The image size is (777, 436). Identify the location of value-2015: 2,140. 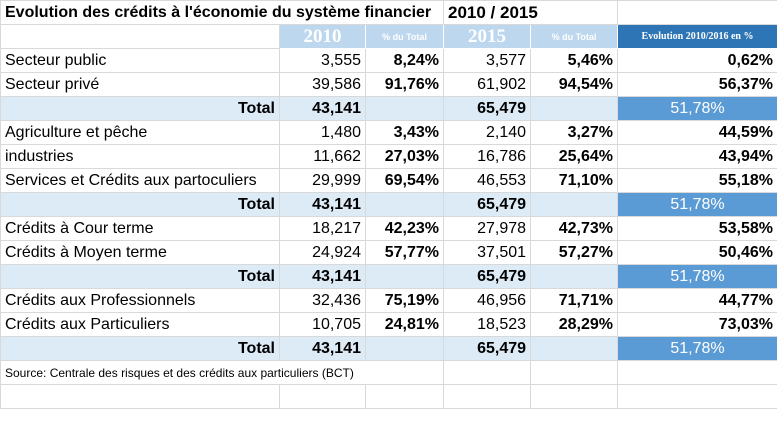
(487, 132).